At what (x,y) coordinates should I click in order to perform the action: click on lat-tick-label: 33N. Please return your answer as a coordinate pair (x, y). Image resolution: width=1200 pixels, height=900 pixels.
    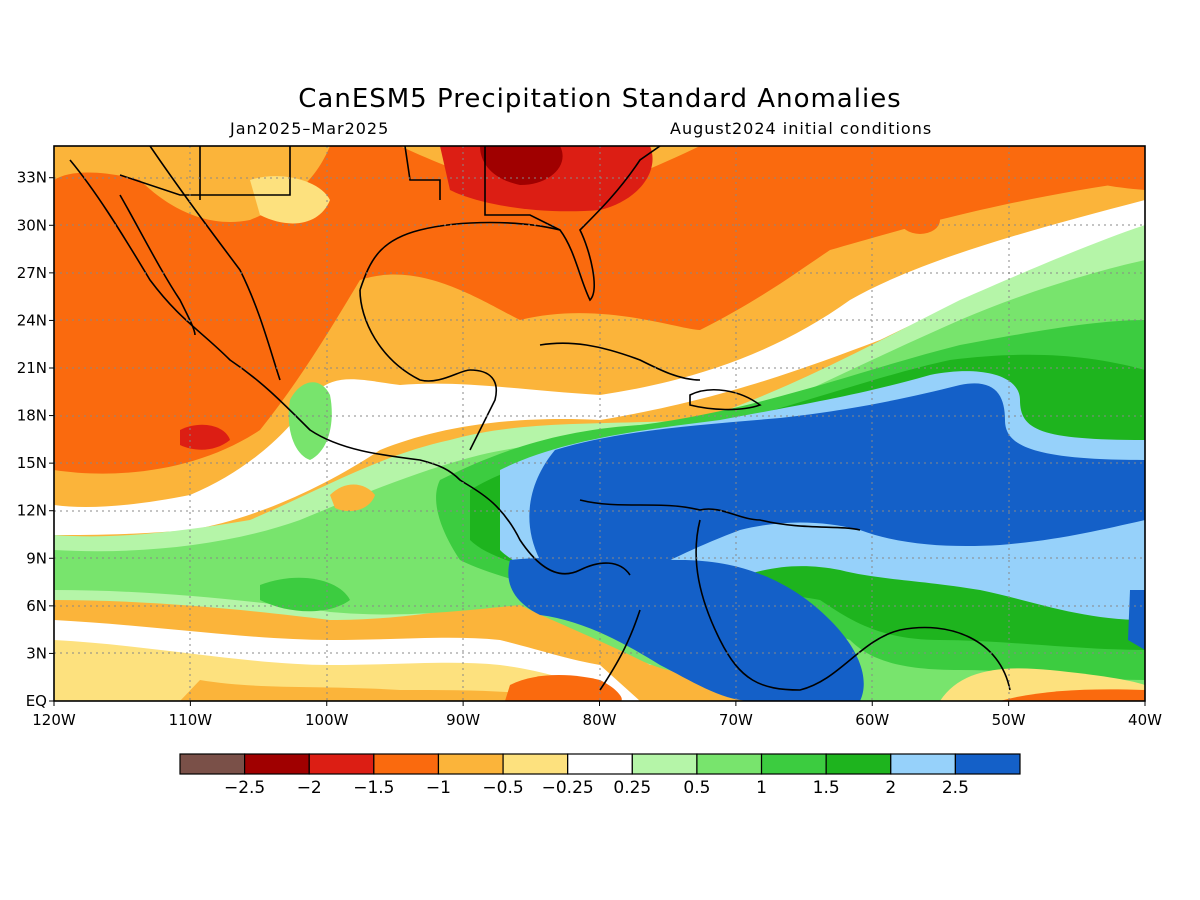
    Looking at the image, I should click on (32, 178).